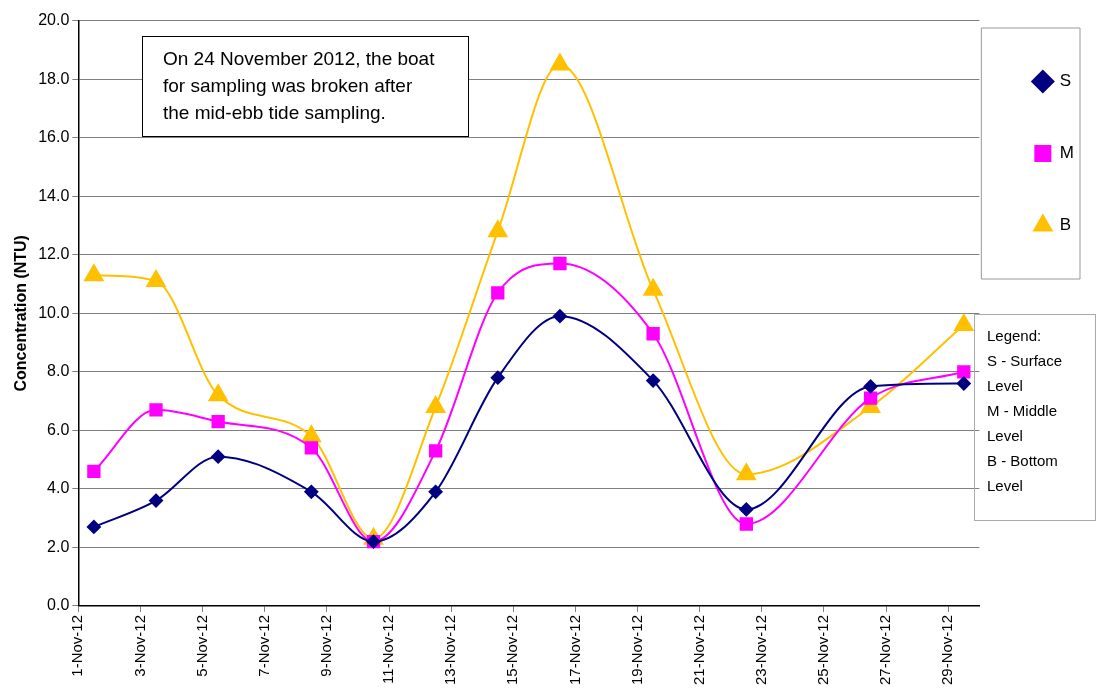  What do you see at coordinates (823, 650) in the screenshot?
I see `x-tick-label: 25-Nov-12` at bounding box center [823, 650].